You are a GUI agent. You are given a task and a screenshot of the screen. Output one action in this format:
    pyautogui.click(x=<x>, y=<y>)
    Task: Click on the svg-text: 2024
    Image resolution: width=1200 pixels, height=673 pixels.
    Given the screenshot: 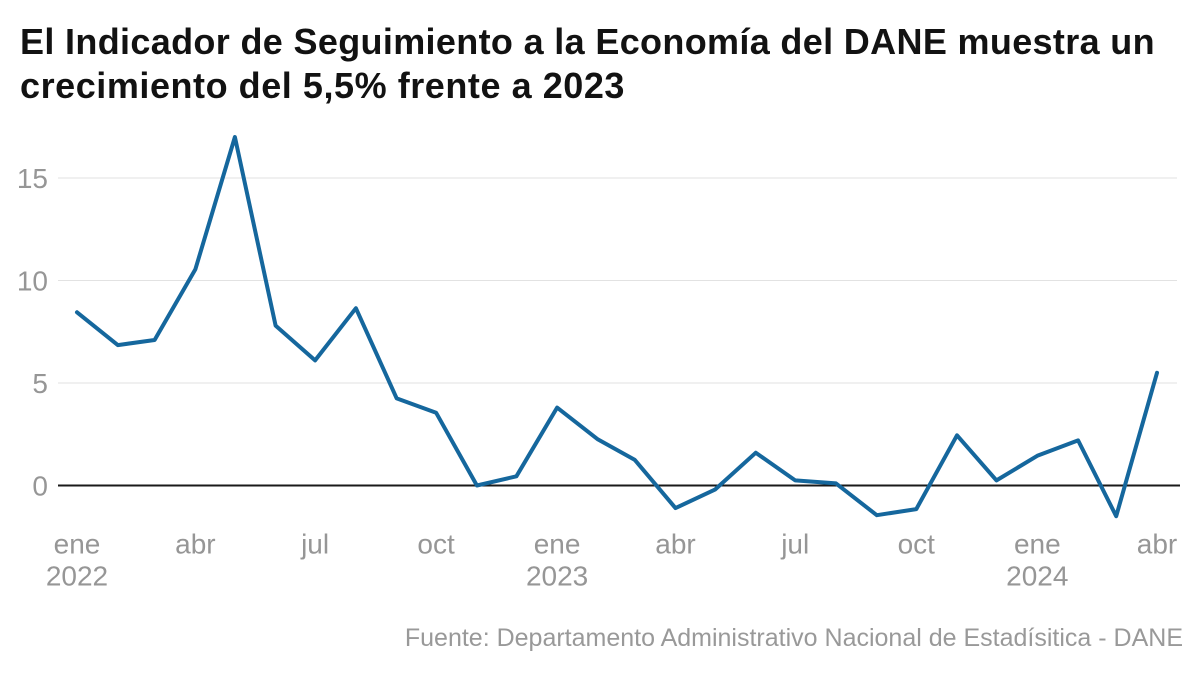 What is the action you would take?
    pyautogui.click(x=1037, y=576)
    